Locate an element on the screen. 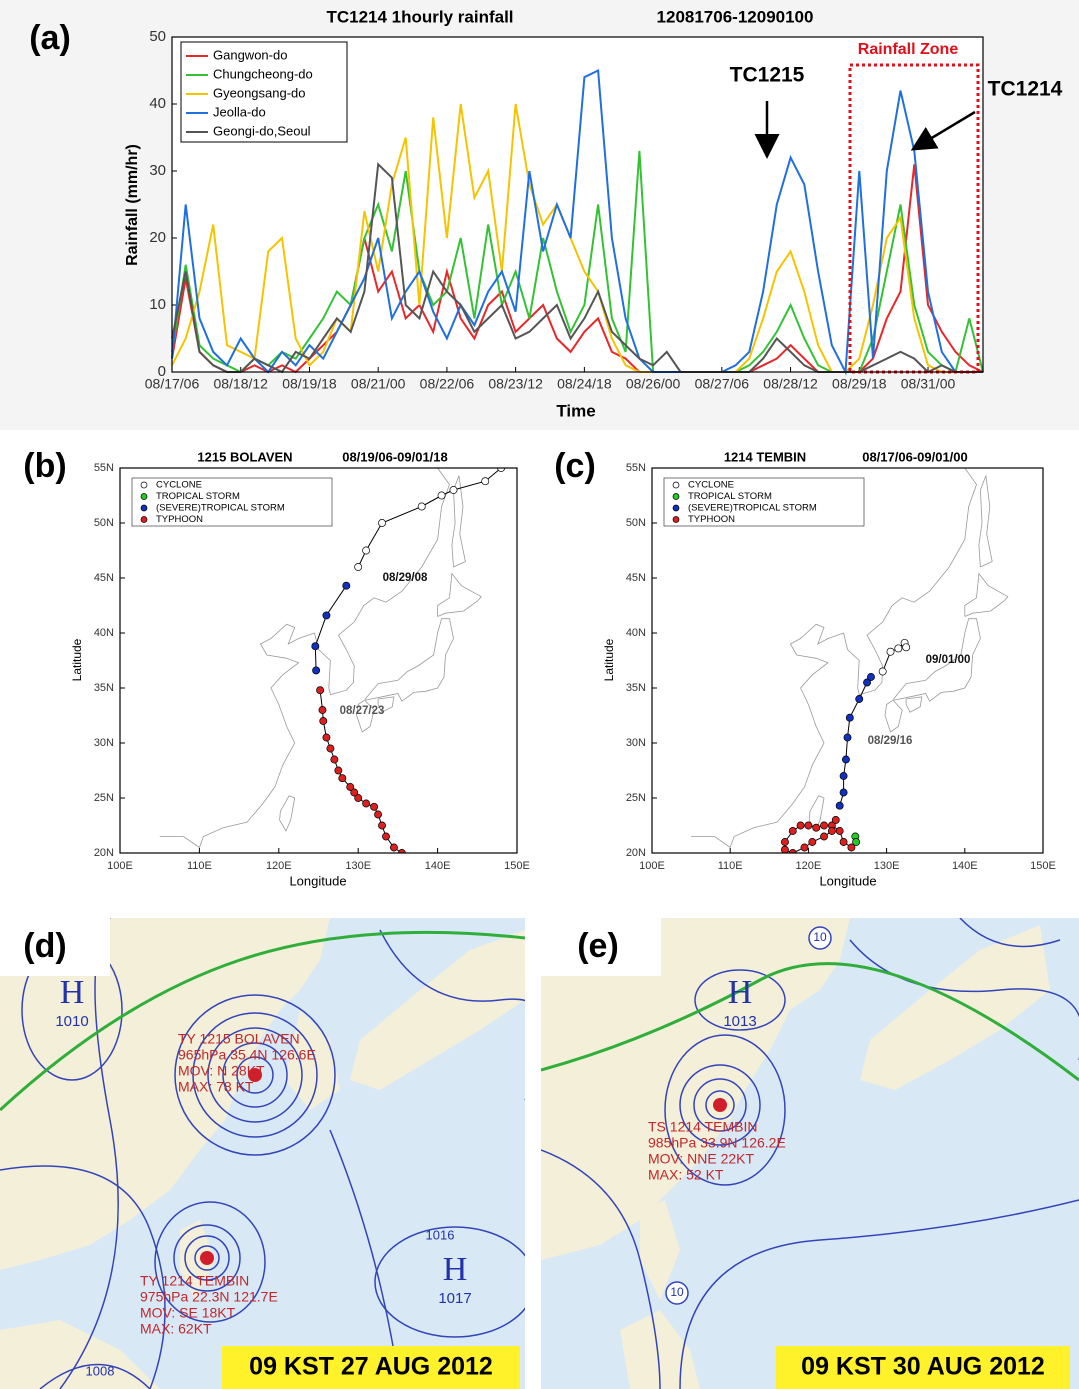 Image resolution: width=1079 pixels, height=1389 pixels. chart-title: TC1214 1hourly rainfall is located at coordinates (419, 16).